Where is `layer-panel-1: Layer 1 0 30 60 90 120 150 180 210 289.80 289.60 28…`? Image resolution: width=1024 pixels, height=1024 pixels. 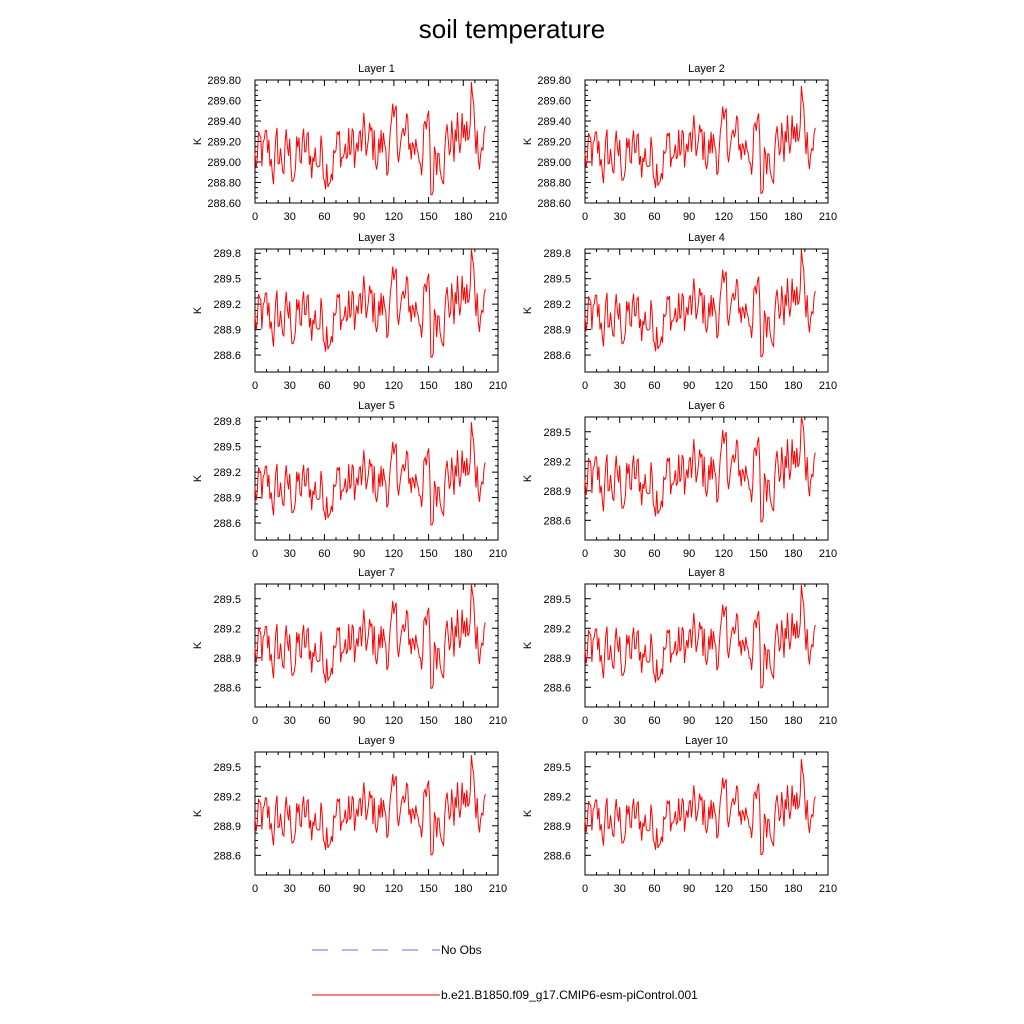 layer-panel-1: Layer 1 0 30 60 90 120 150 180 210 289.80 289.60 28… is located at coordinates (349, 143).